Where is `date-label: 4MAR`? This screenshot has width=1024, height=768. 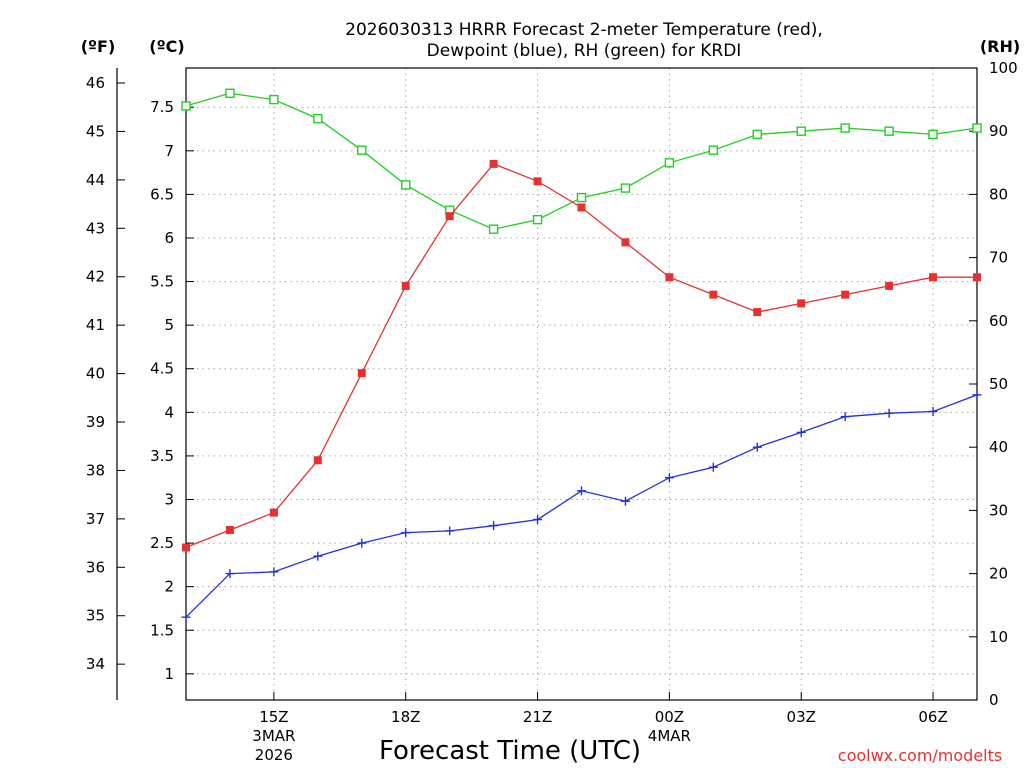
date-label: 4MAR is located at coordinates (669, 736).